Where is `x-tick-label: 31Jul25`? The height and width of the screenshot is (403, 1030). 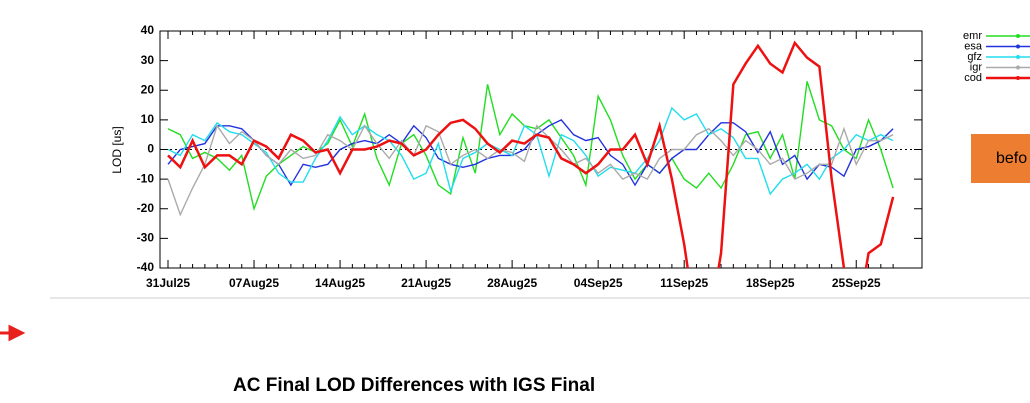
x-tick-label: 31Jul25 is located at coordinates (168, 283).